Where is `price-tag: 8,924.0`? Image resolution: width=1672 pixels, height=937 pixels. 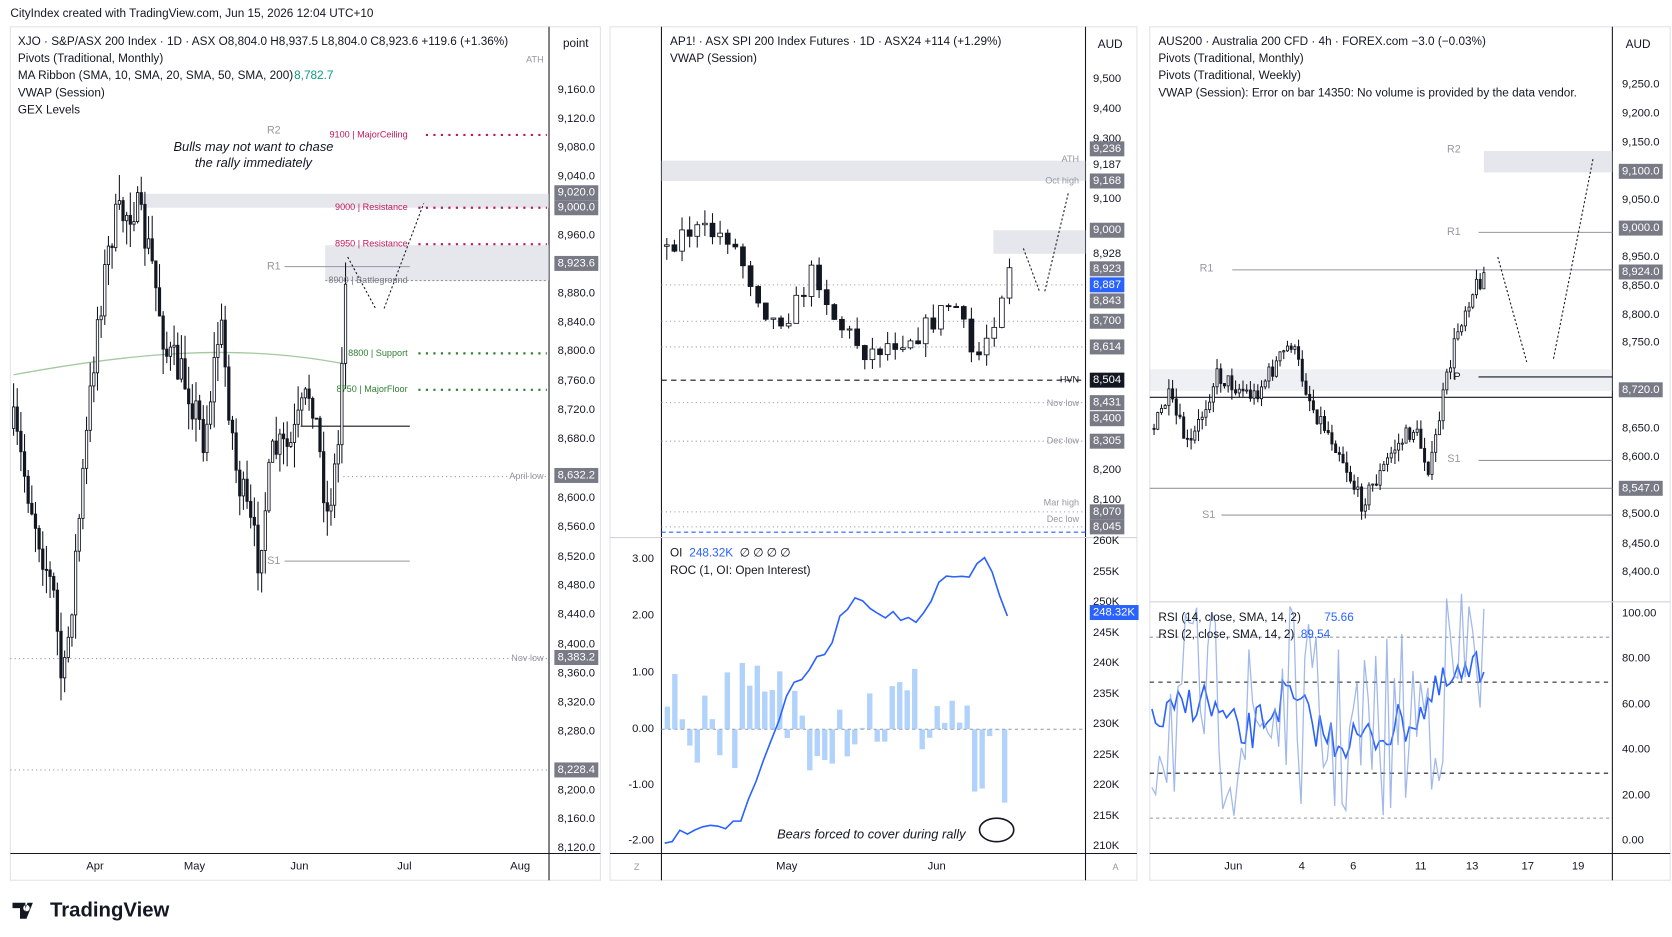
price-tag: 8,924.0 is located at coordinates (1640, 272).